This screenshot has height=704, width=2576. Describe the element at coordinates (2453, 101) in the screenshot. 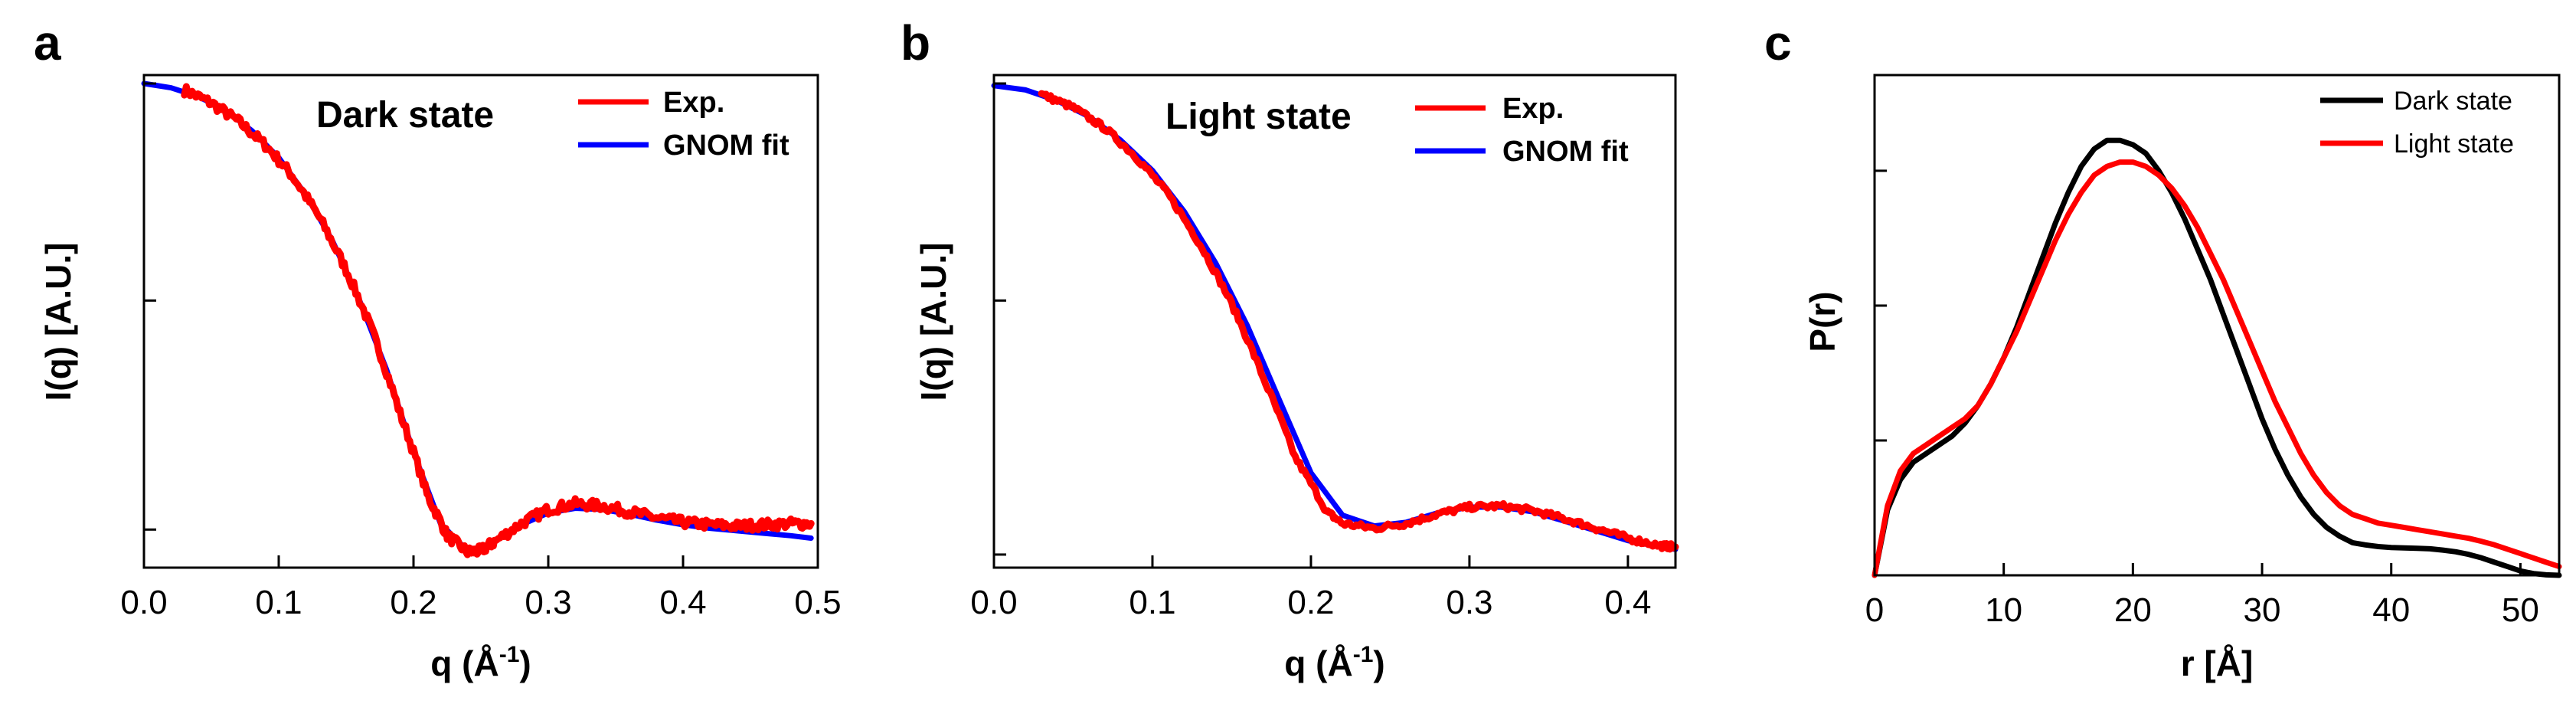

I see `legend-c-dark-label: Dark state` at that location.